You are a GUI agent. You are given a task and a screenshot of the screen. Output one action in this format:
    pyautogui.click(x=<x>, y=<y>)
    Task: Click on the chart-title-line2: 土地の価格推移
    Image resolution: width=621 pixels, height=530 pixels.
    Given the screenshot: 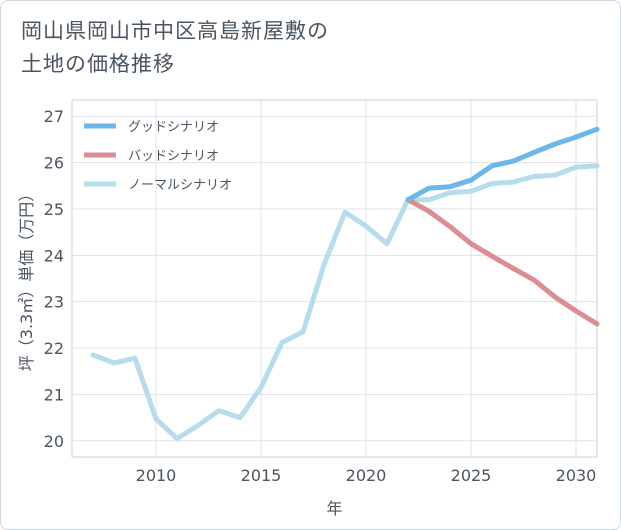 What is the action you would take?
    pyautogui.click(x=98, y=64)
    